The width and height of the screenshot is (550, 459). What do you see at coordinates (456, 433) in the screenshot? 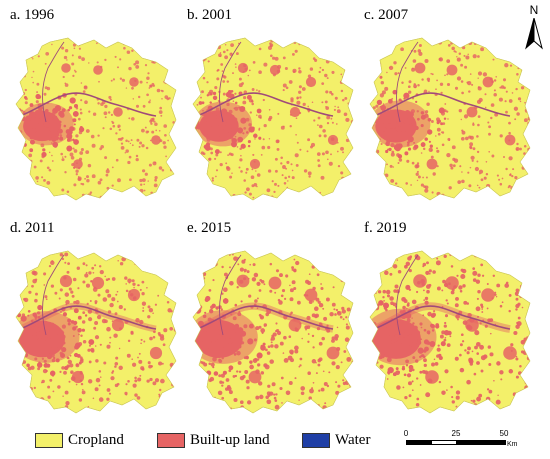
I see `scale-tick-label: 25` at bounding box center [456, 433].